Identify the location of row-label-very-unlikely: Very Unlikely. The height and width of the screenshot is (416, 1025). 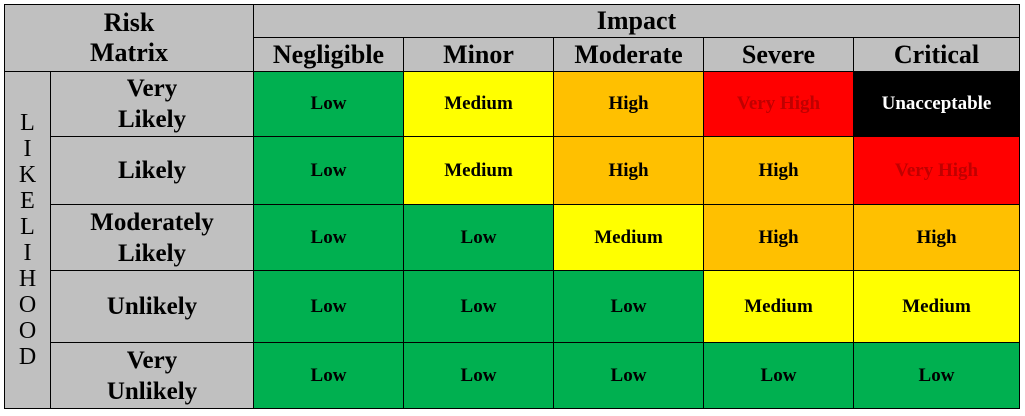
(152, 375).